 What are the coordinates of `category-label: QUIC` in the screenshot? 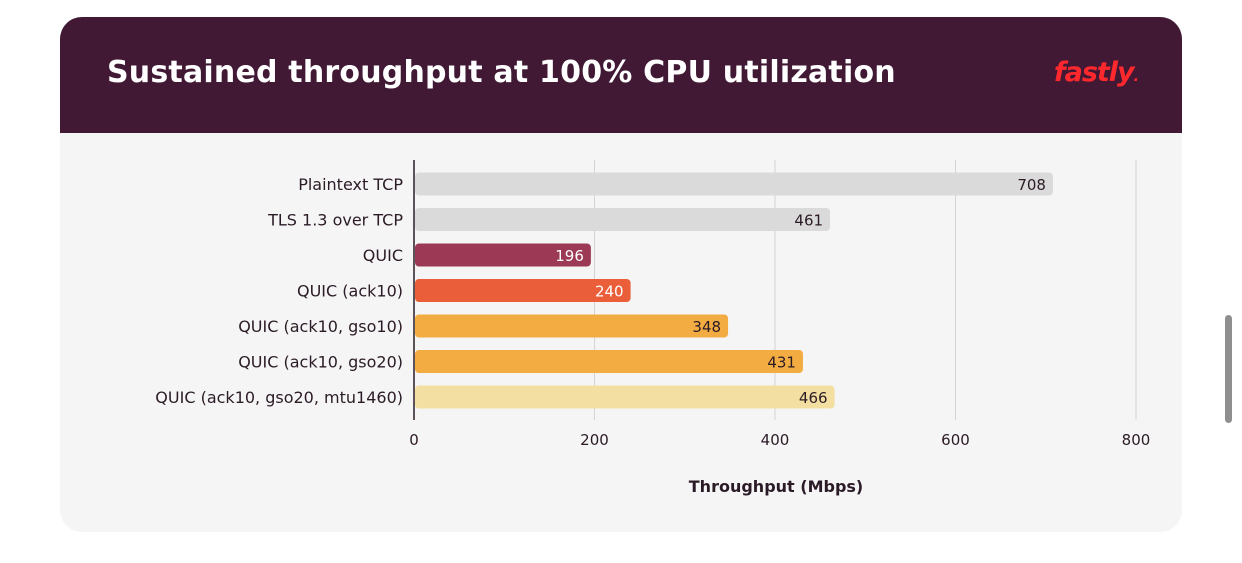 It's located at (383, 255).